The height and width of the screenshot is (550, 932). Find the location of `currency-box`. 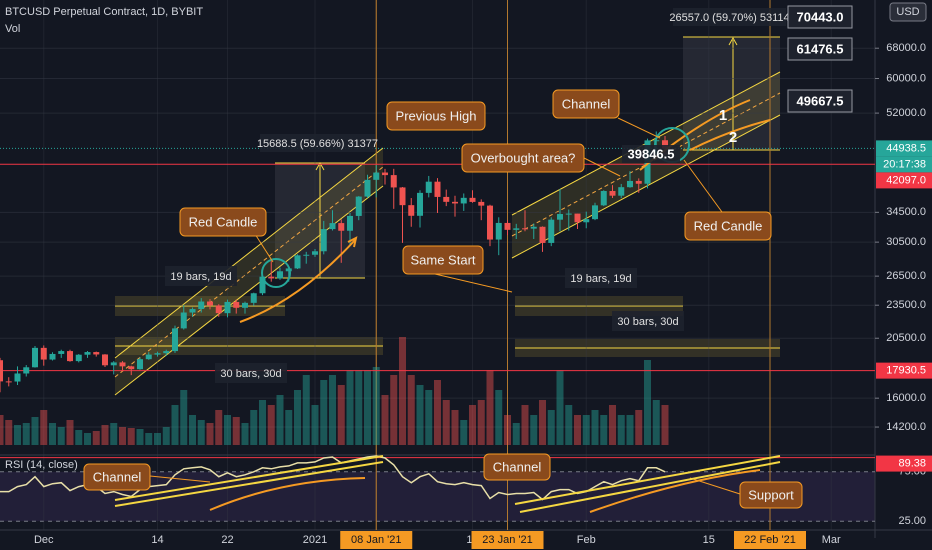

currency-box is located at coordinates (908, 12).